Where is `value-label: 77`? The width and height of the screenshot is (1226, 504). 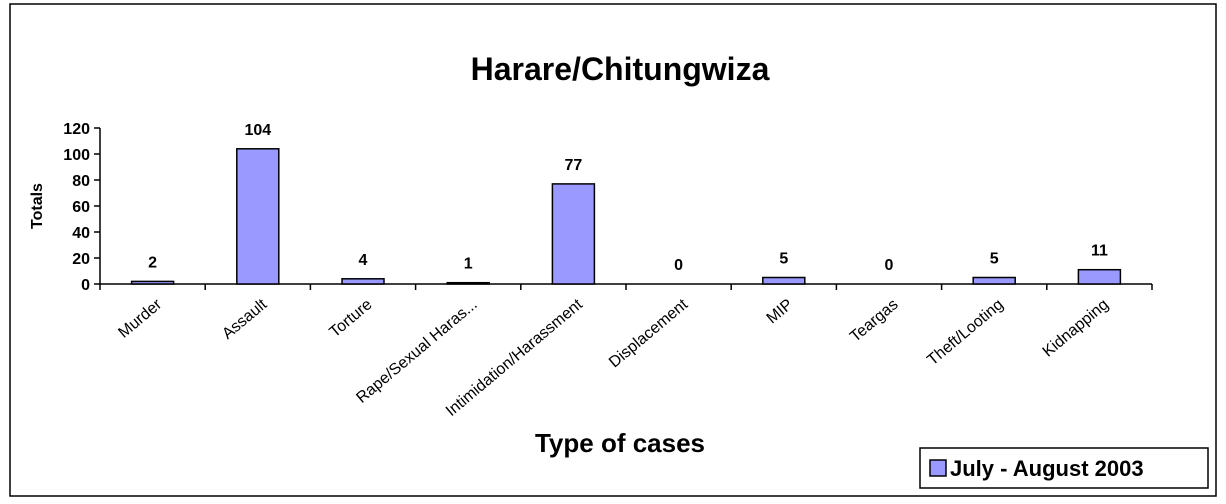
value-label: 77 is located at coordinates (574, 165).